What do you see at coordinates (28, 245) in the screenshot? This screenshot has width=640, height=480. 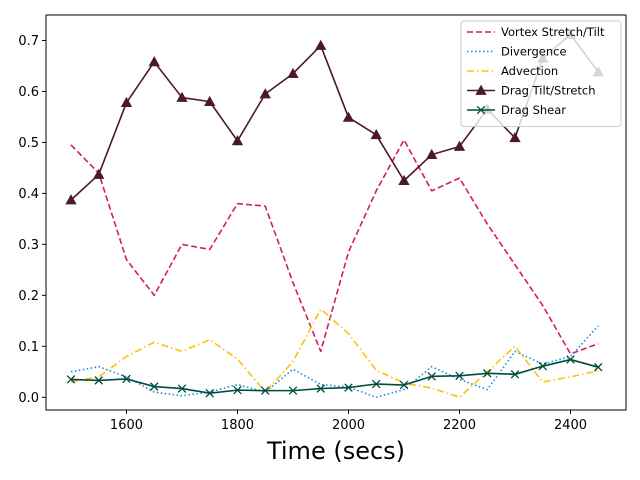 I see `y-tick-label: 0.3` at bounding box center [28, 245].